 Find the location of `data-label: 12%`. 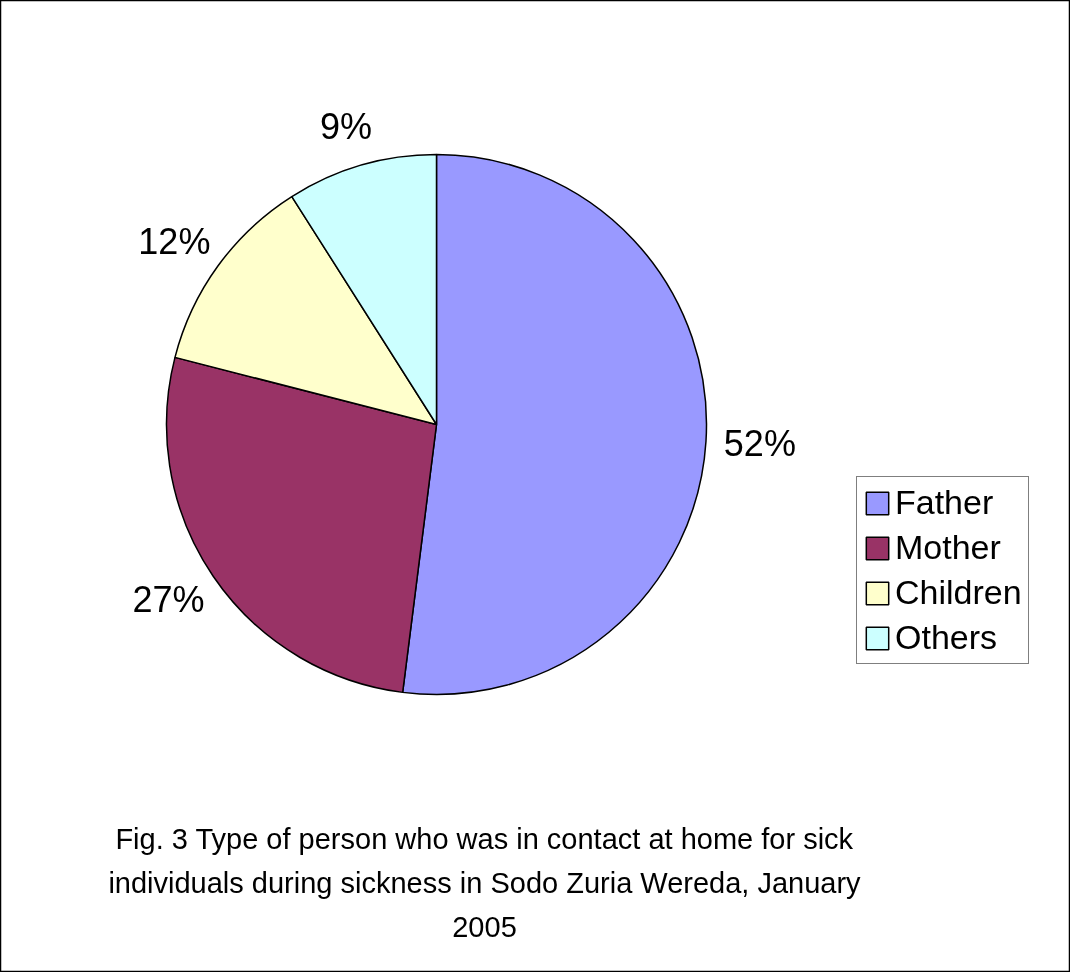

data-label: 12% is located at coordinates (174, 242).